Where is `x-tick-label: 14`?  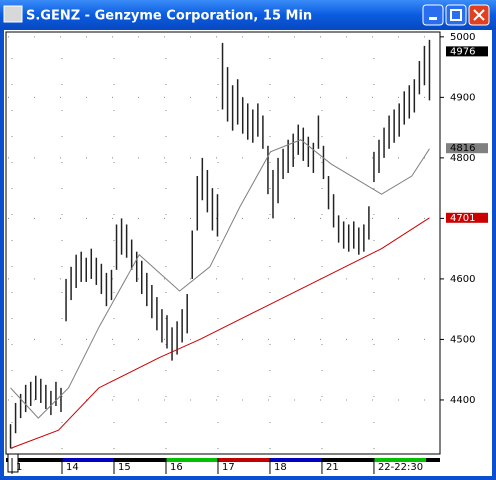 x-tick-label: 14 is located at coordinates (72, 467).